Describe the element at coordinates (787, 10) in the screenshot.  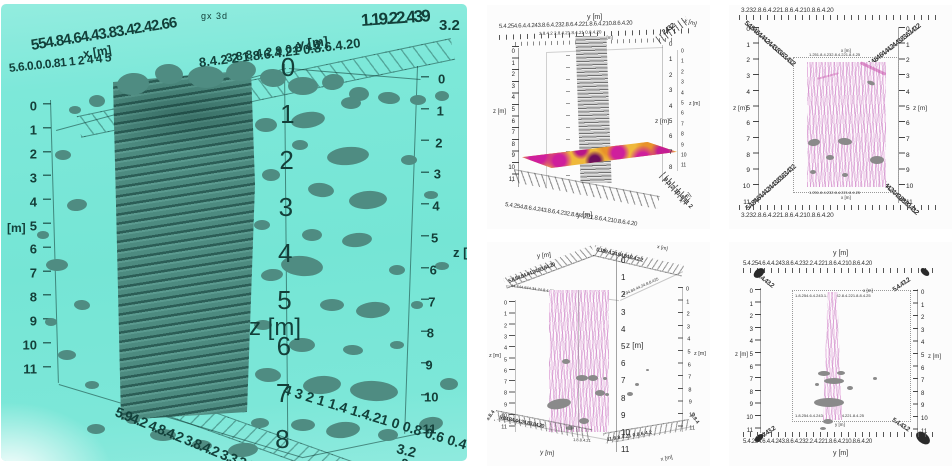
I see `y-tick-row-top: 3.232.8.6.4.221.8.6.4.210.8.6.4.20` at that location.